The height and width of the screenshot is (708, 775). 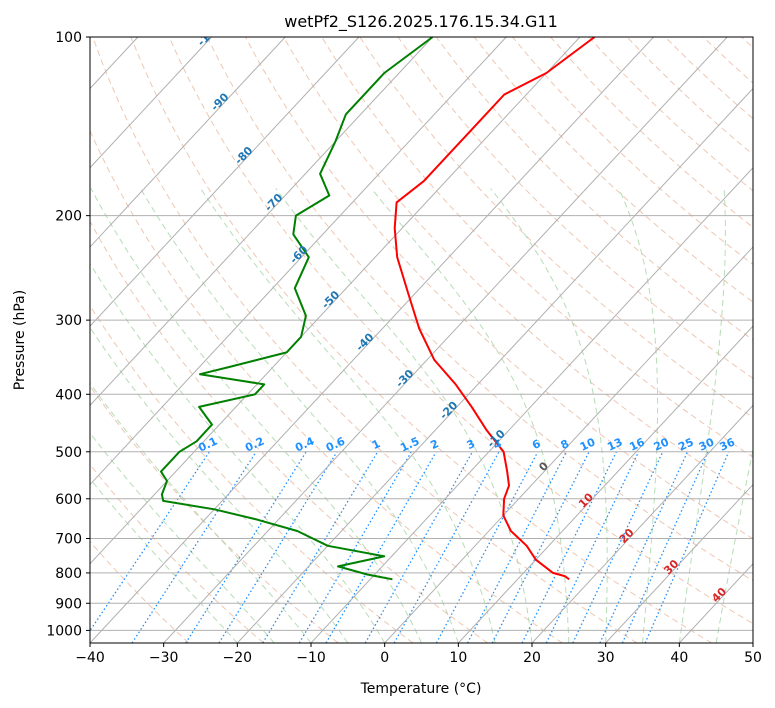 I want to click on y-tick-label: 900, so click(x=68, y=604).